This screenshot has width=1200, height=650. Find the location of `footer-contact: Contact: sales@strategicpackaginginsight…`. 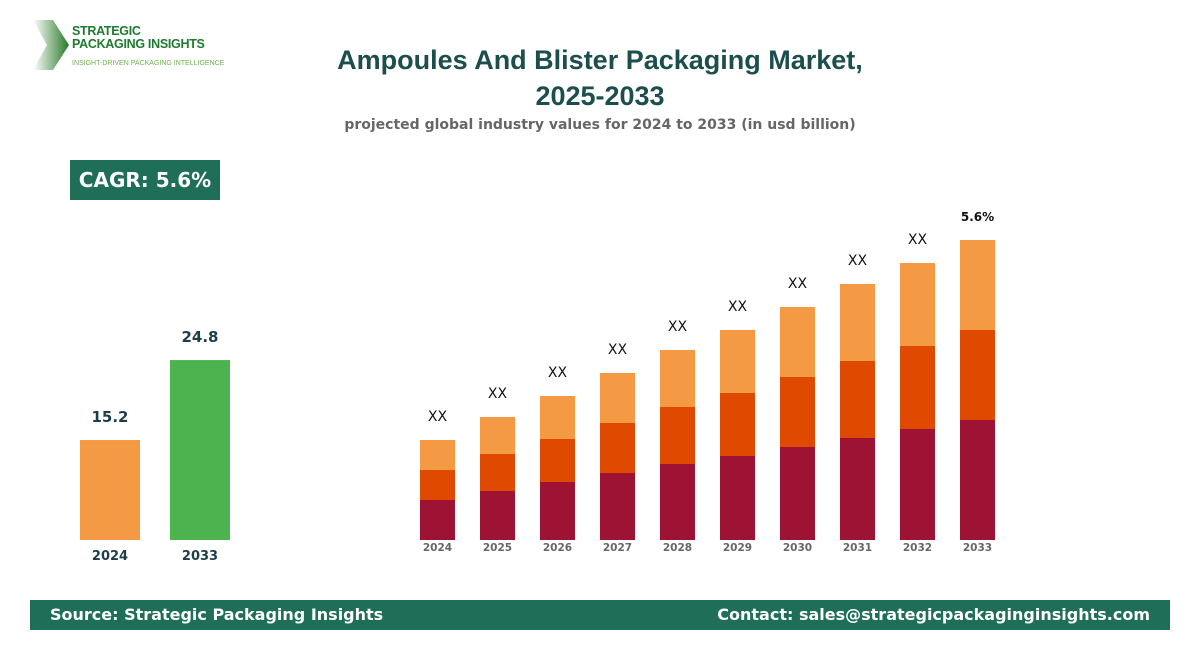

footer-contact: Contact: sales@strategicpackaginginsight… is located at coordinates (933, 614).